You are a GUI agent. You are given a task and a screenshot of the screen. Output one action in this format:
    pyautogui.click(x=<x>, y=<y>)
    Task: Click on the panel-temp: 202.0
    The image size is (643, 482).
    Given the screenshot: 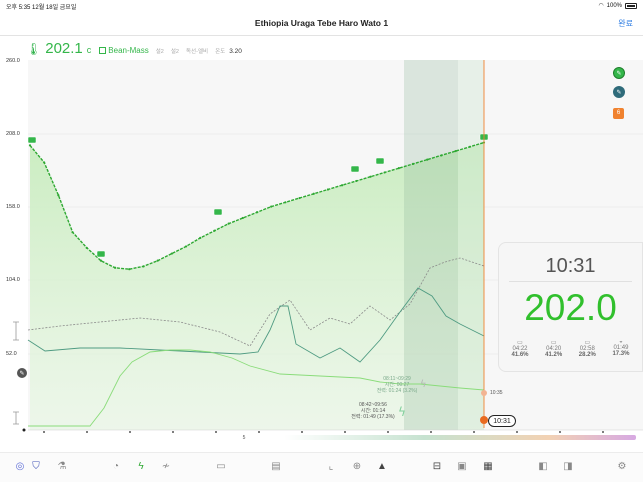 What is the action you would take?
    pyautogui.click(x=570, y=307)
    